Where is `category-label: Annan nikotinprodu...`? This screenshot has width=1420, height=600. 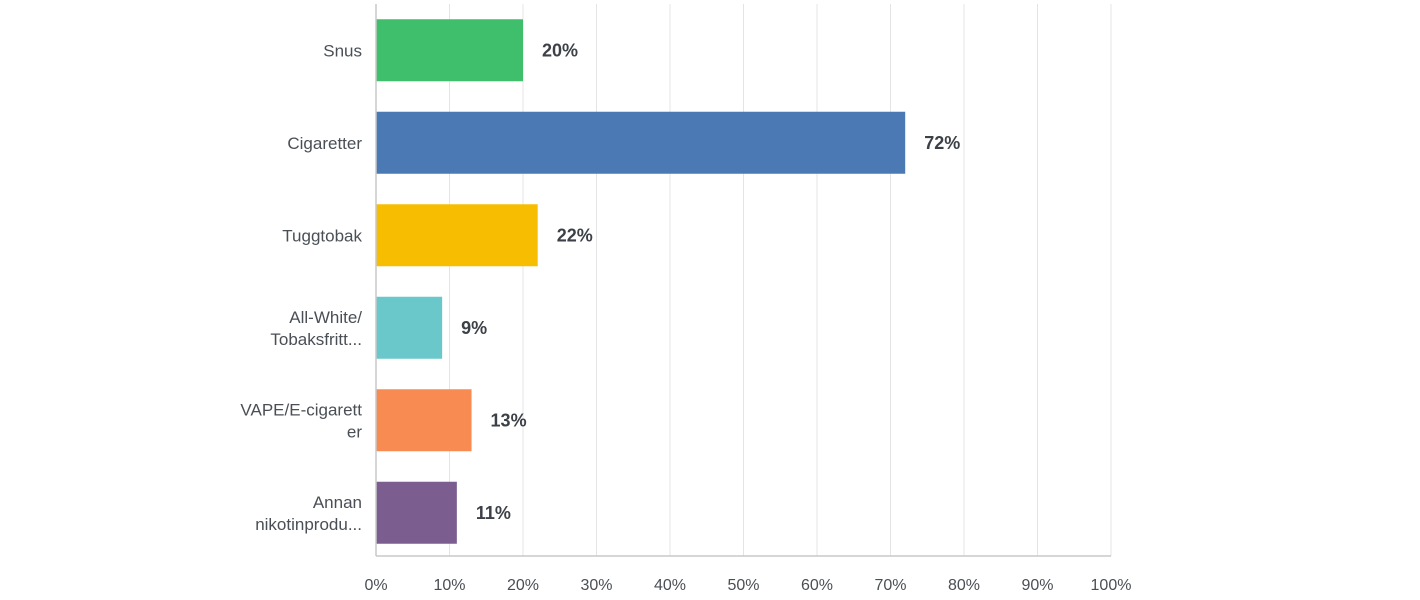
category-label: Annan nikotinprodu... is located at coordinates (308, 513).